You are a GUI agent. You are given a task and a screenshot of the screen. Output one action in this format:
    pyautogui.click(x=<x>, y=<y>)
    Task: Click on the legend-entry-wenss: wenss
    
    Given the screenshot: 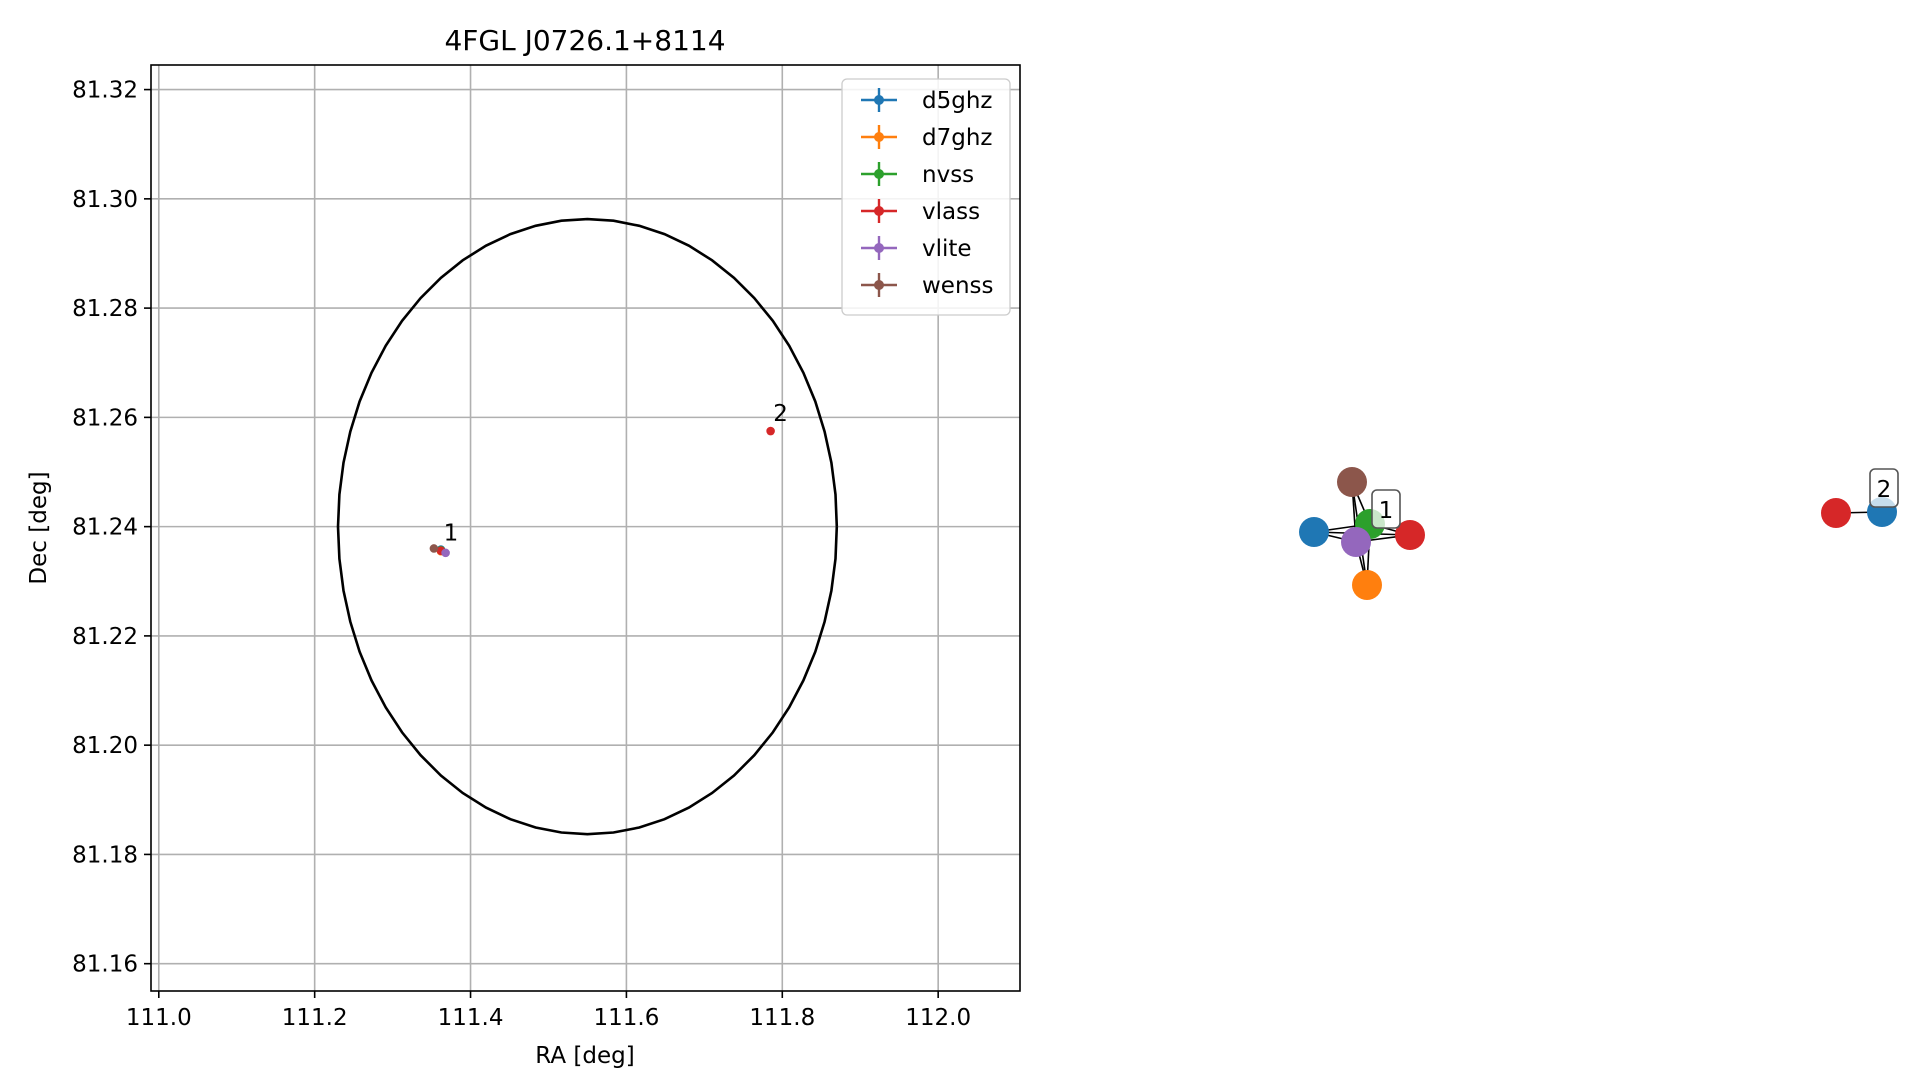 What is the action you would take?
    pyautogui.click(x=927, y=286)
    